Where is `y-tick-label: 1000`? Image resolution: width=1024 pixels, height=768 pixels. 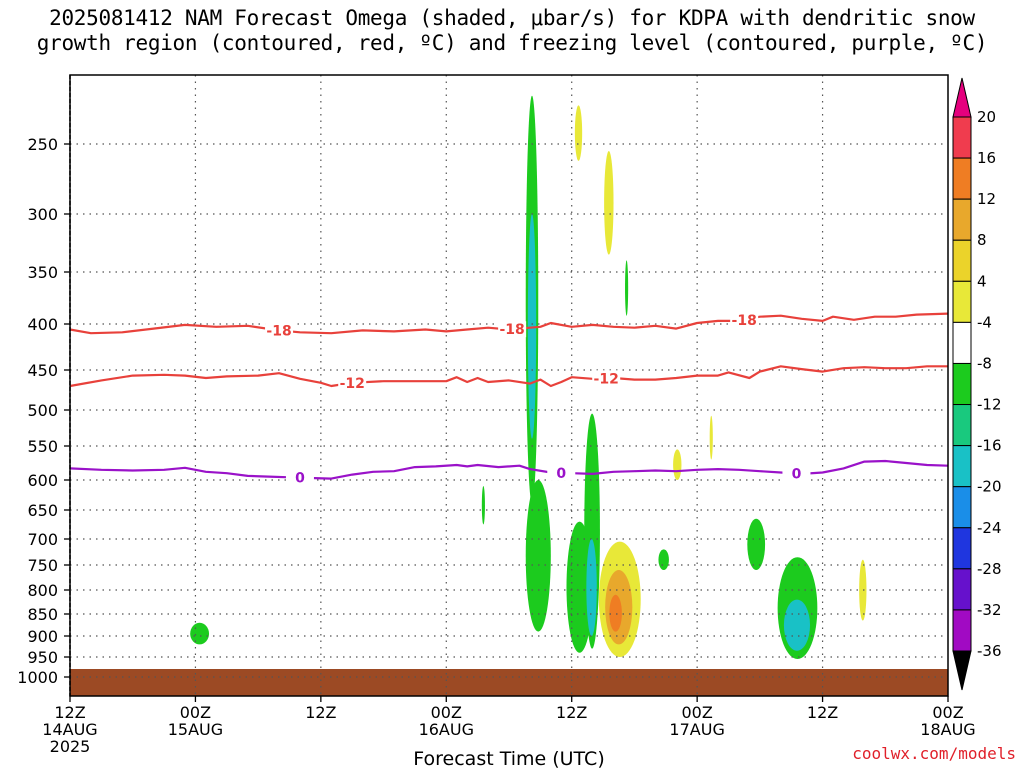
y-tick-label: 1000 is located at coordinates (37, 677).